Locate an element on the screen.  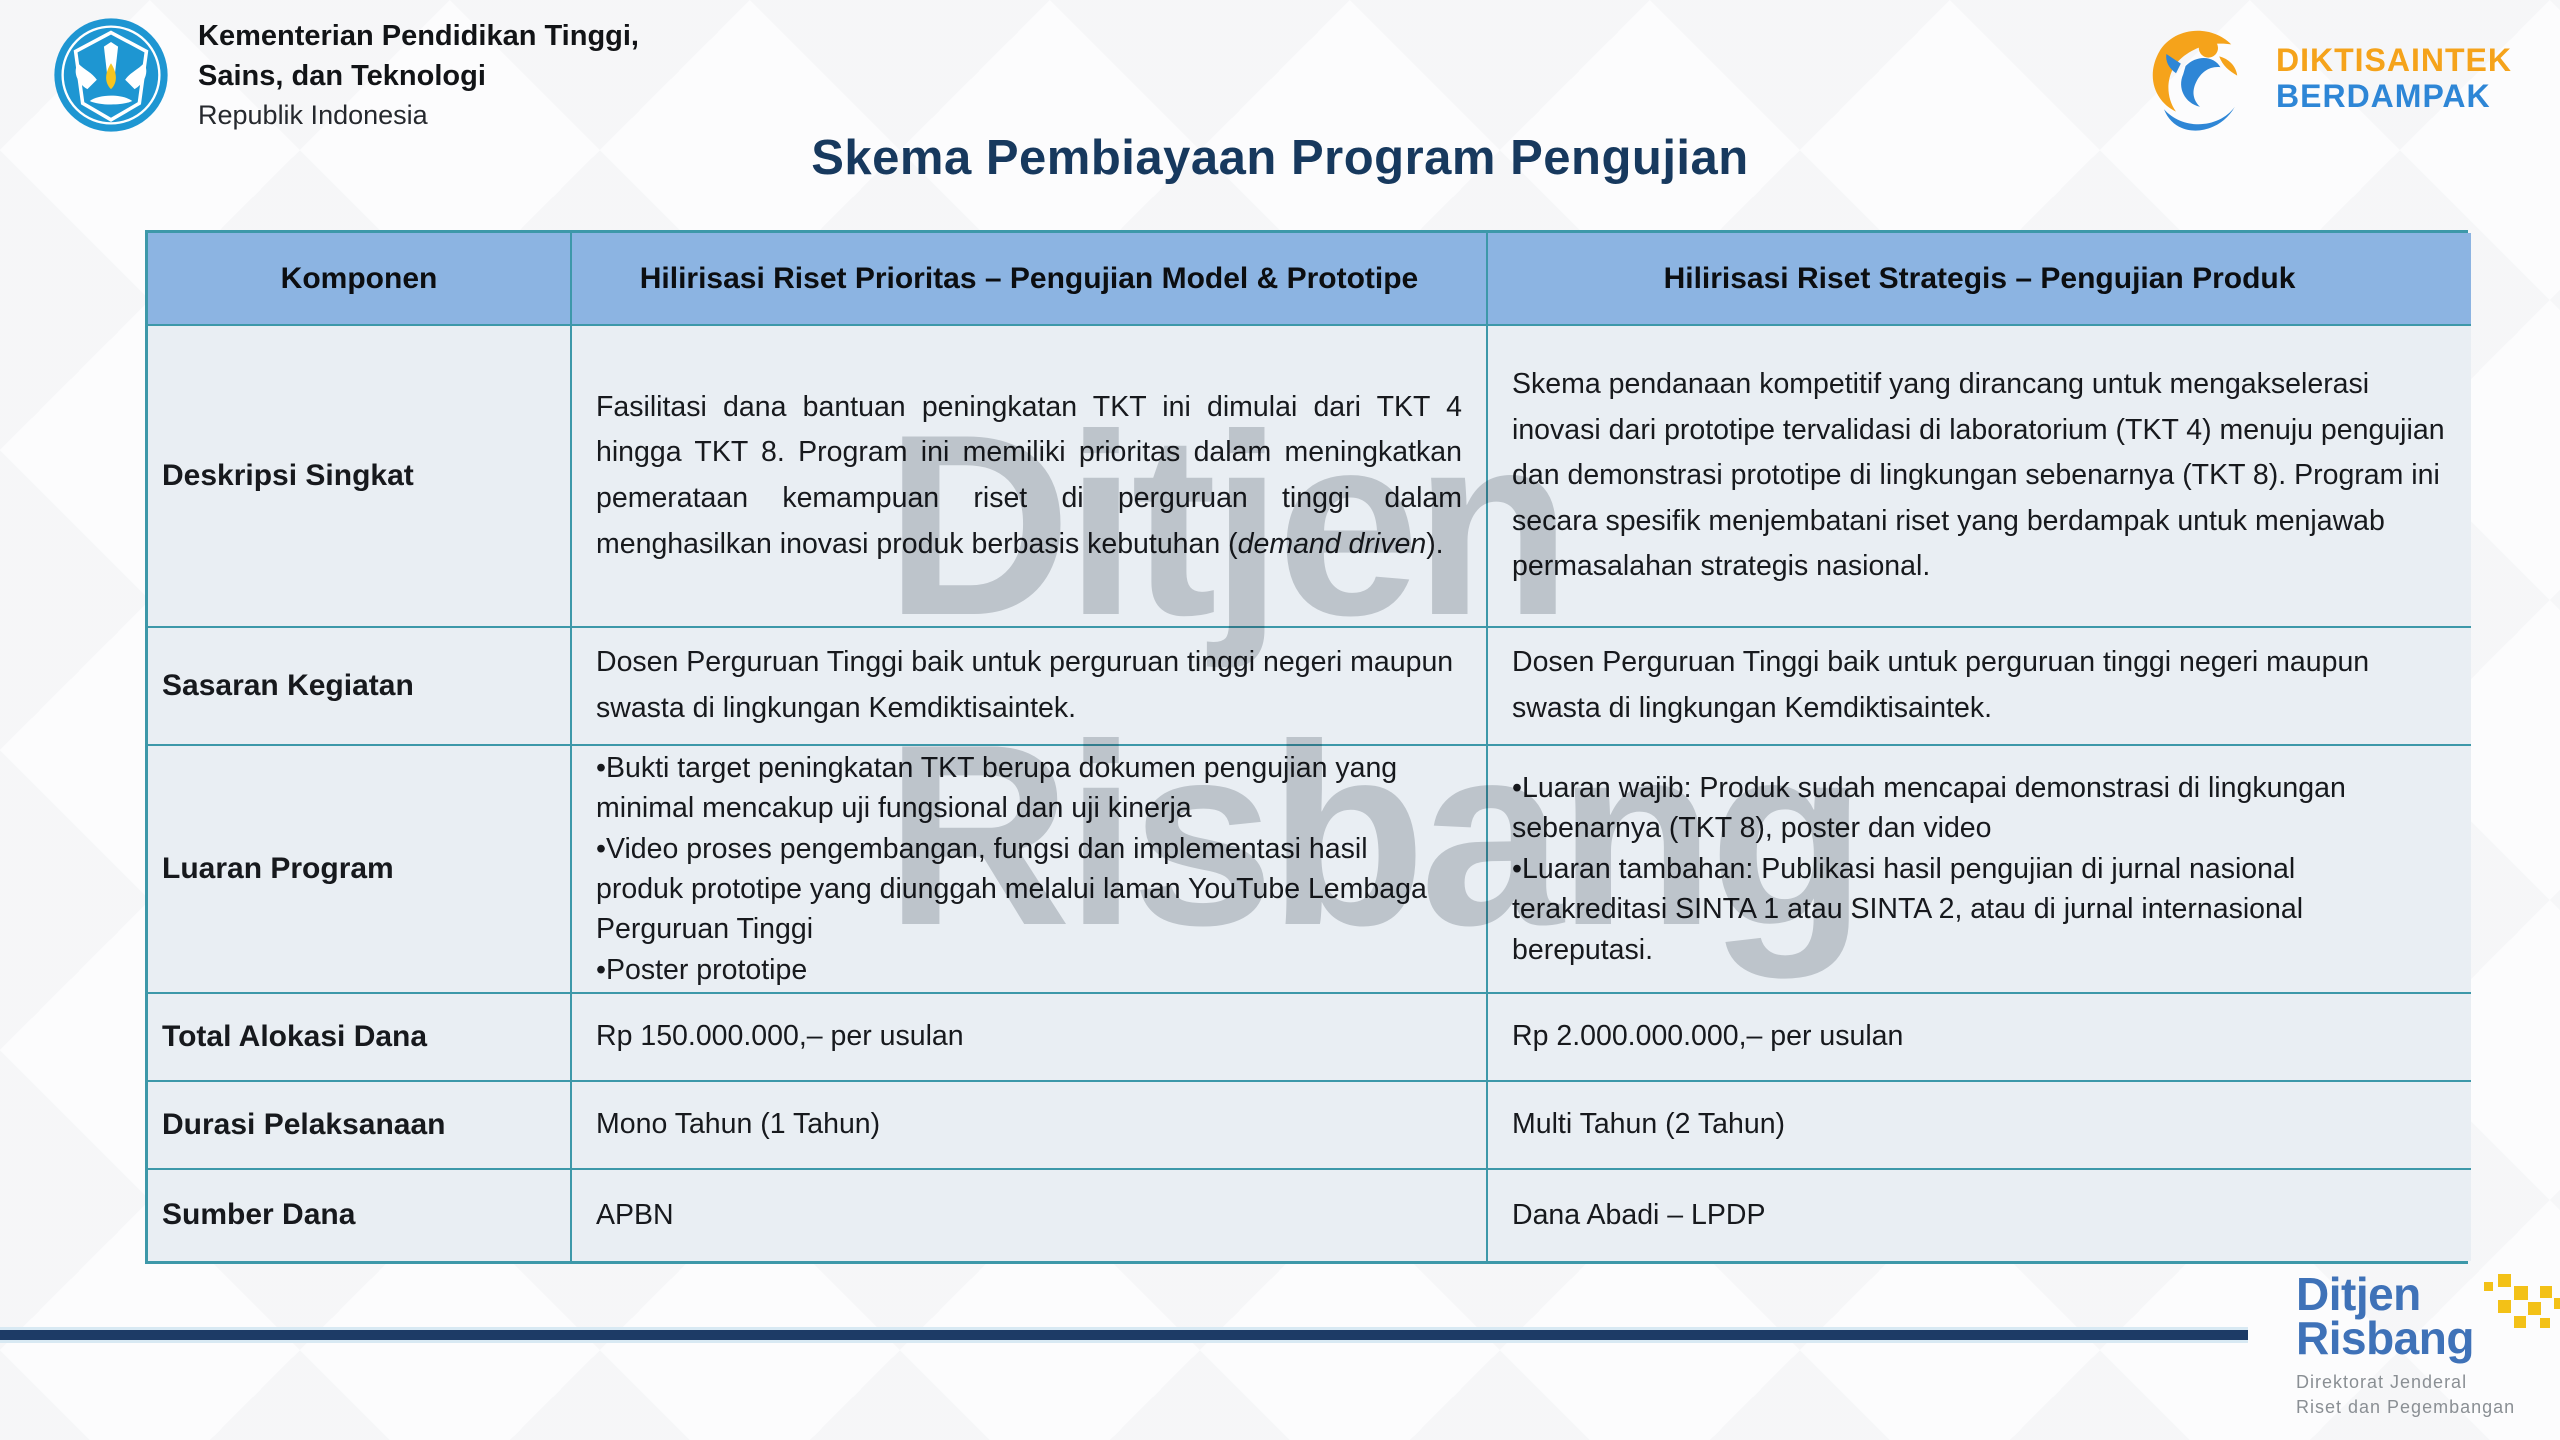
footer-brand-line2: Risbang is located at coordinates (2385, 1338).